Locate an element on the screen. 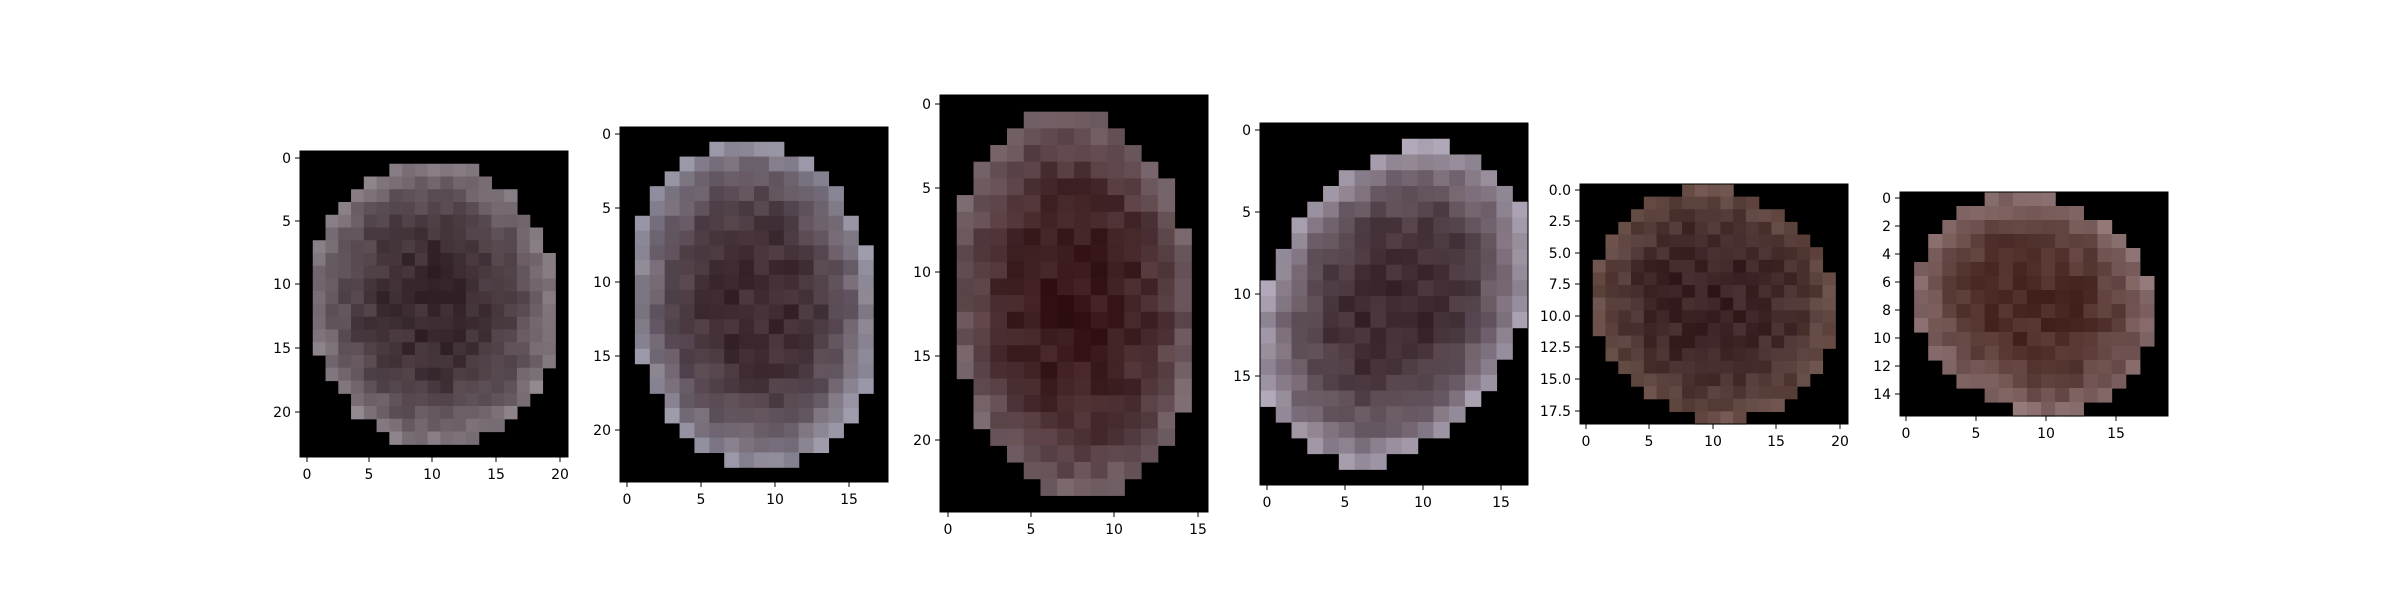 Image resolution: width=2400 pixels, height=600 pixels. y-tick-label: 15 is located at coordinates (1242, 377).